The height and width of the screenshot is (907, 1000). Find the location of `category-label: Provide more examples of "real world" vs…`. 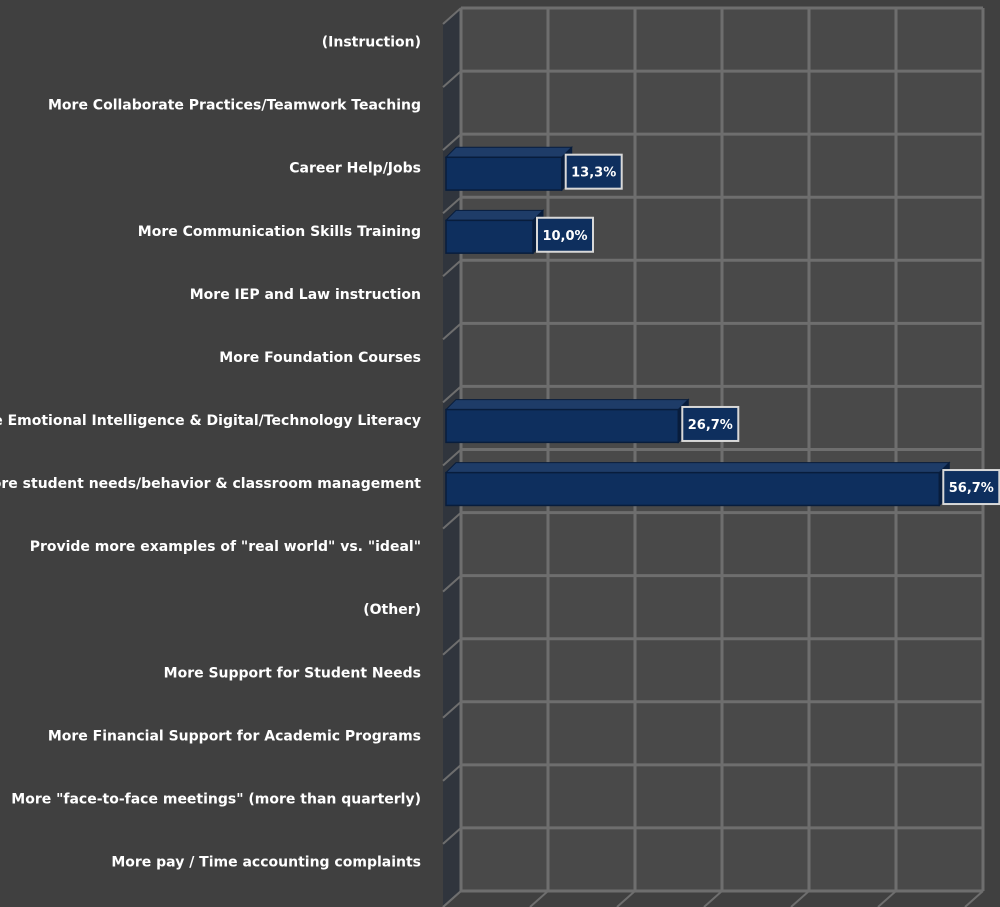

category-label: Provide more examples of "real world" vs… is located at coordinates (225, 547).